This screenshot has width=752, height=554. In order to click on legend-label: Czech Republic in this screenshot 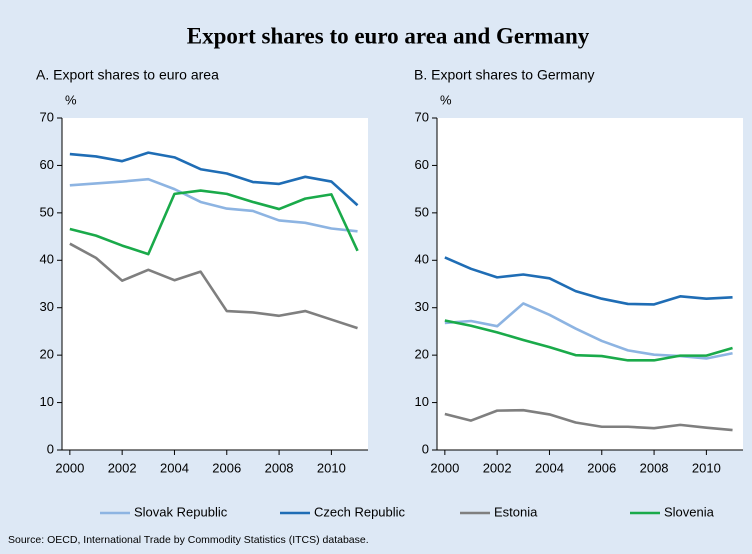, I will do `click(360, 511)`.